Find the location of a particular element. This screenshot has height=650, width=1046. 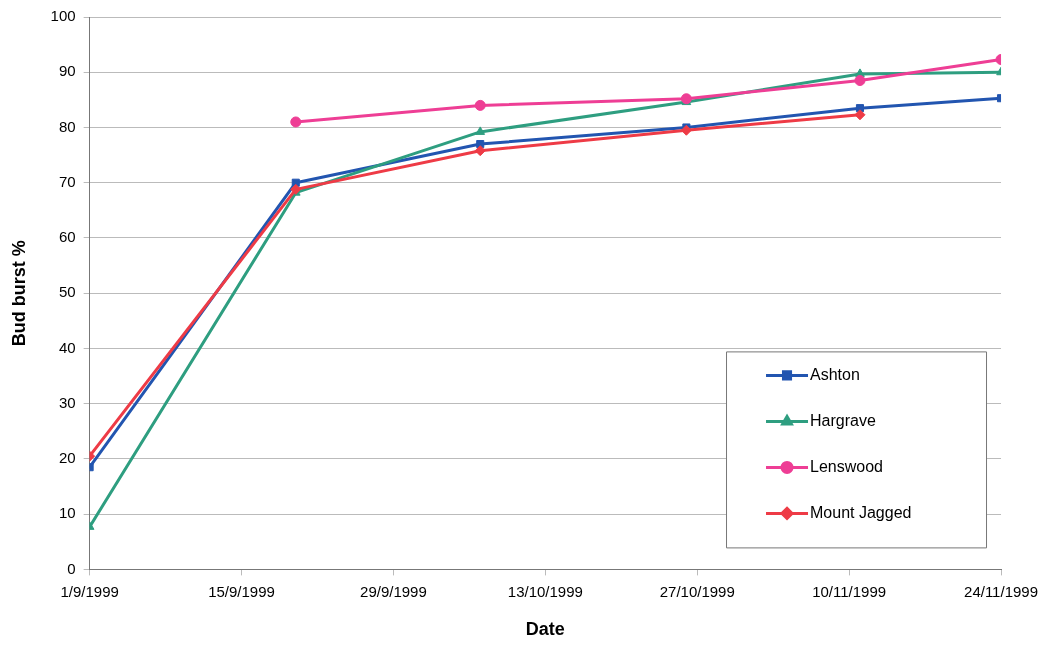

y-tick-label: 70 is located at coordinates (67, 181).